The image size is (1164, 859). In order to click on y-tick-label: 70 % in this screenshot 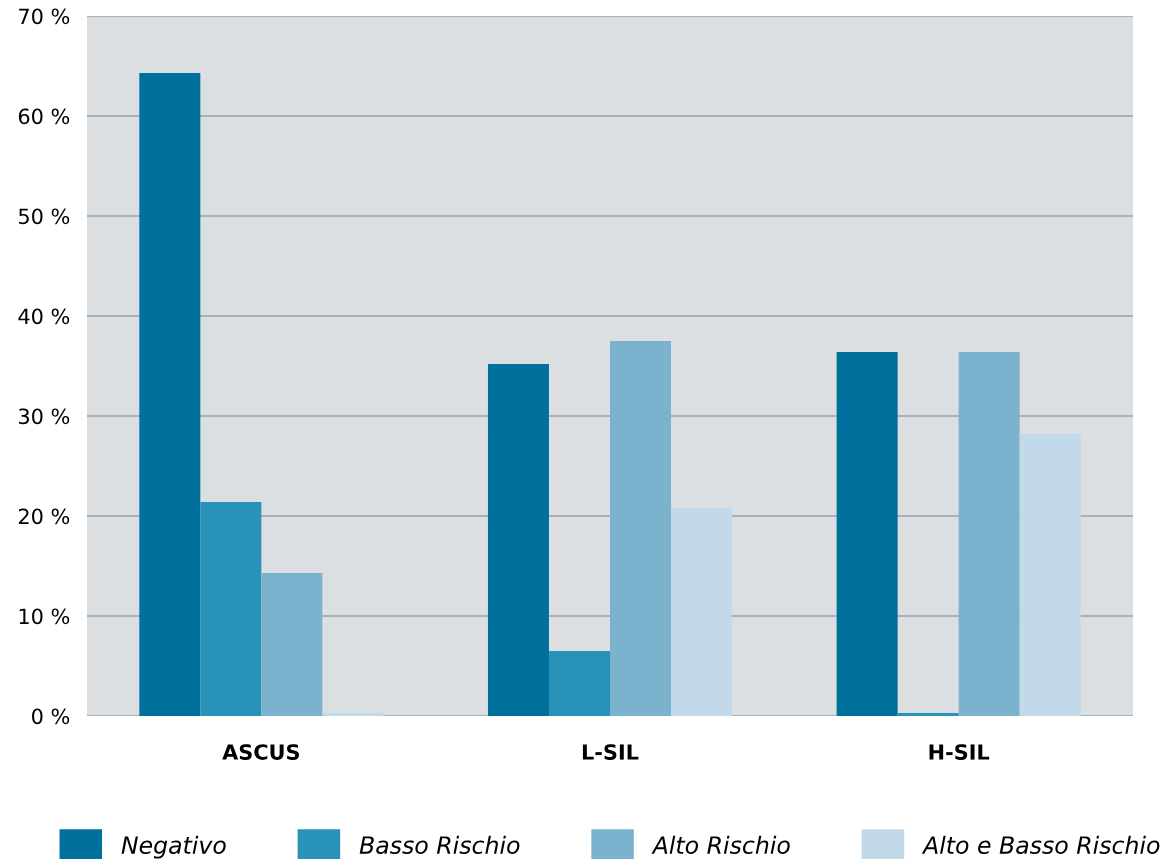, I will do `click(44, 16)`.